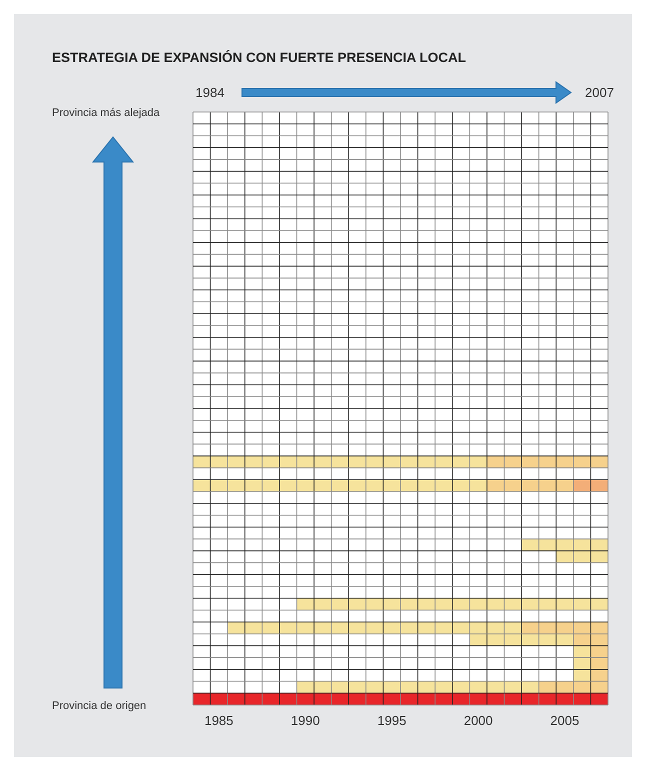 Image resolution: width=646 pixels, height=771 pixels. I want to click on x-tick-label: 1985, so click(219, 720).